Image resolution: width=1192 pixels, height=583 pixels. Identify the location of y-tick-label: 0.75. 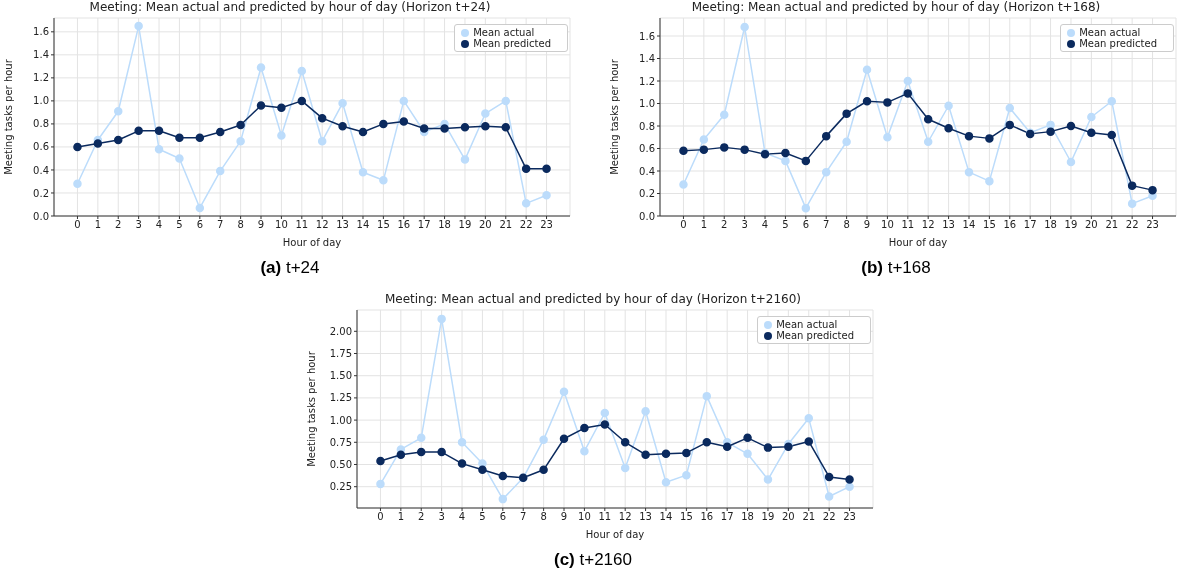
(340, 442).